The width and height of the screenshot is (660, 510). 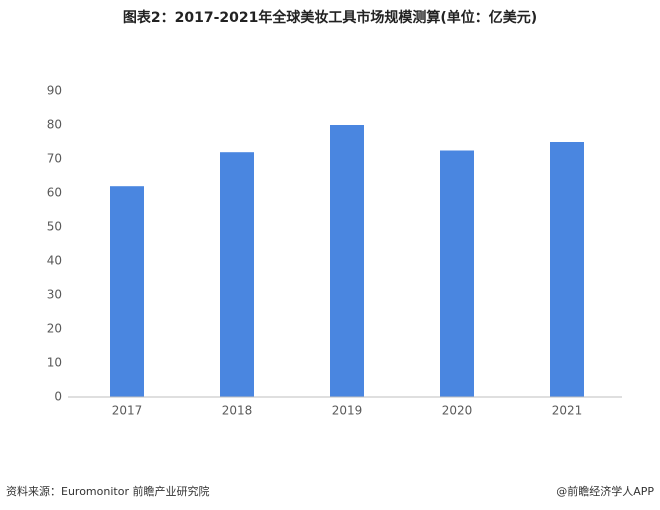 I want to click on x-tick-label: 2021, so click(x=567, y=411).